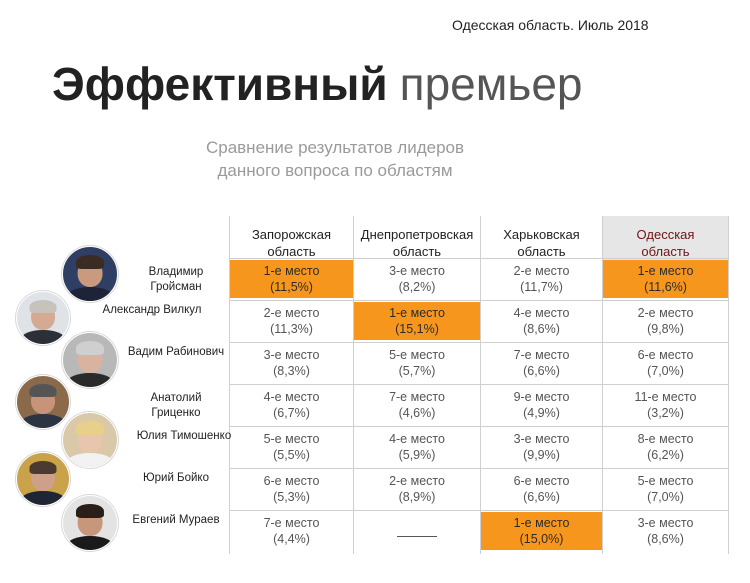  What do you see at coordinates (335, 147) in the screenshot?
I see `subtitle-line-1: Сравнение результатов лидеров` at bounding box center [335, 147].